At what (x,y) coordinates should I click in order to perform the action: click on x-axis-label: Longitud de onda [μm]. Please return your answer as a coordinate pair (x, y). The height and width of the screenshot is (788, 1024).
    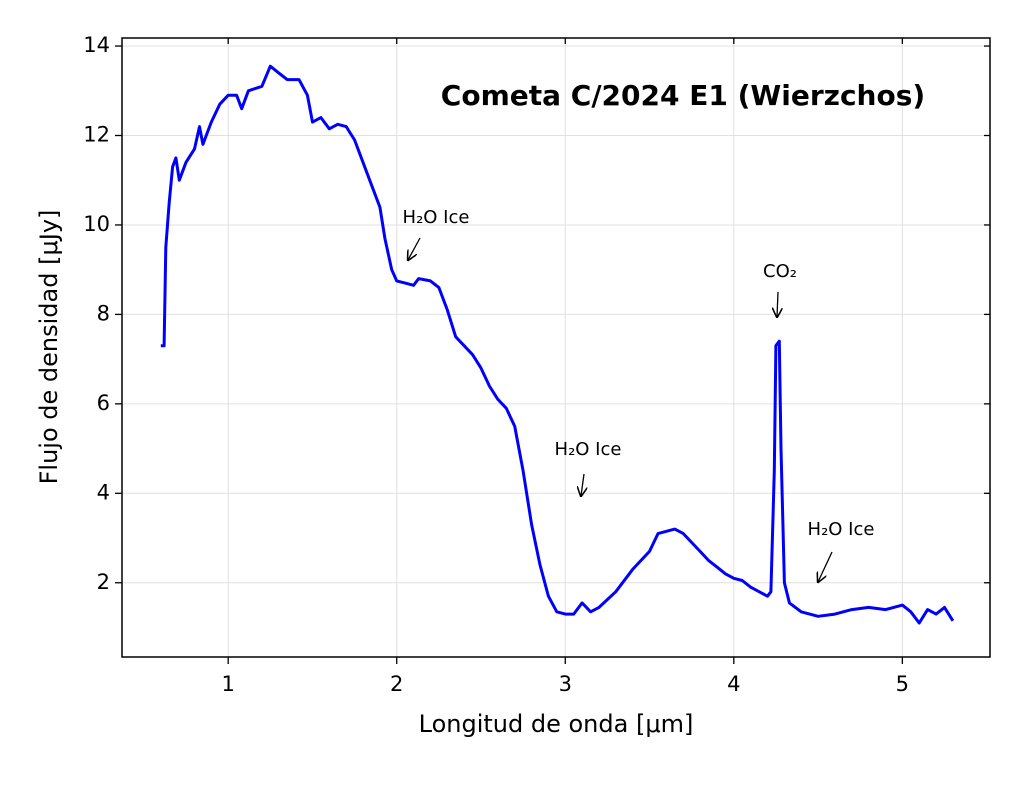
    Looking at the image, I should click on (556, 724).